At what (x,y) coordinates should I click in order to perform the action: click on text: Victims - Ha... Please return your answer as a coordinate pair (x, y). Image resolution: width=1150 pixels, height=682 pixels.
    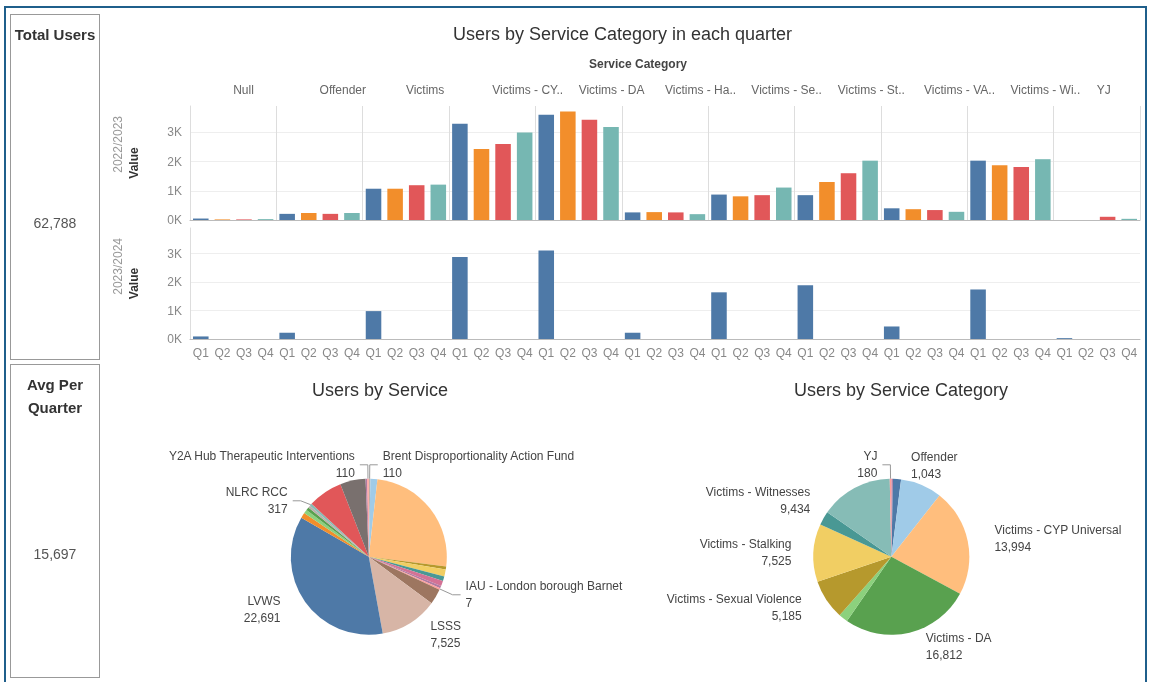
    Looking at the image, I should click on (701, 90).